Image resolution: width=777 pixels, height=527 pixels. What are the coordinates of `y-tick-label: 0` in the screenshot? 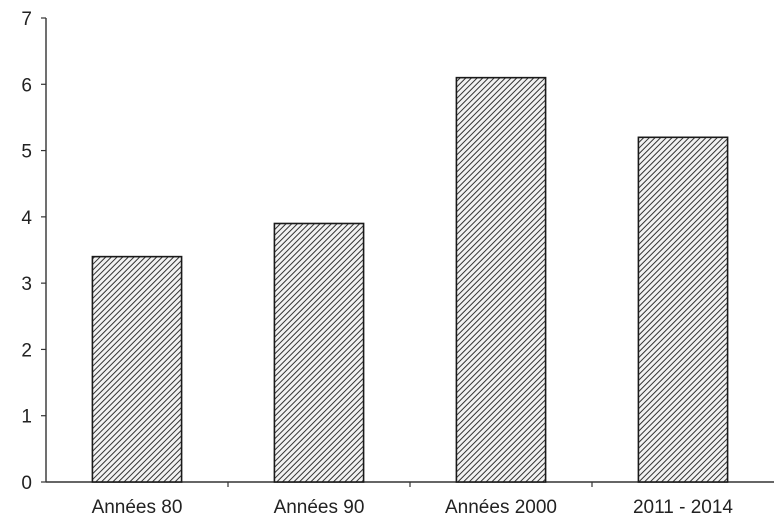 It's located at (26, 483).